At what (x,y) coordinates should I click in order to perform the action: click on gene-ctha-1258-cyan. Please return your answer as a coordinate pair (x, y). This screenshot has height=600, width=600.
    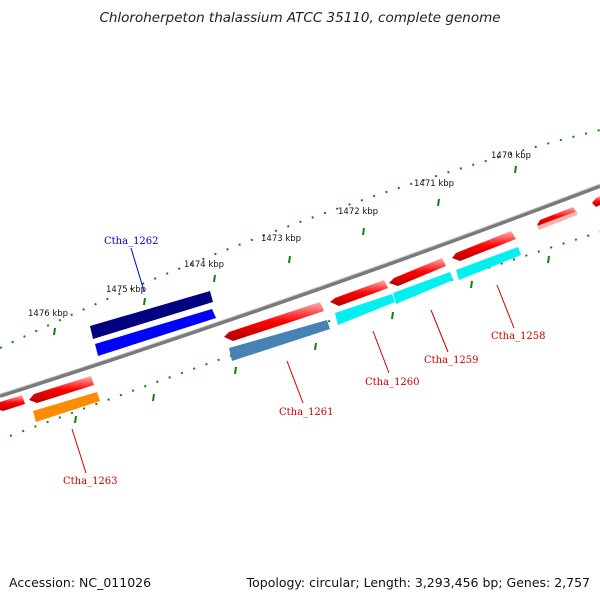
    Looking at the image, I should click on (488, 263).